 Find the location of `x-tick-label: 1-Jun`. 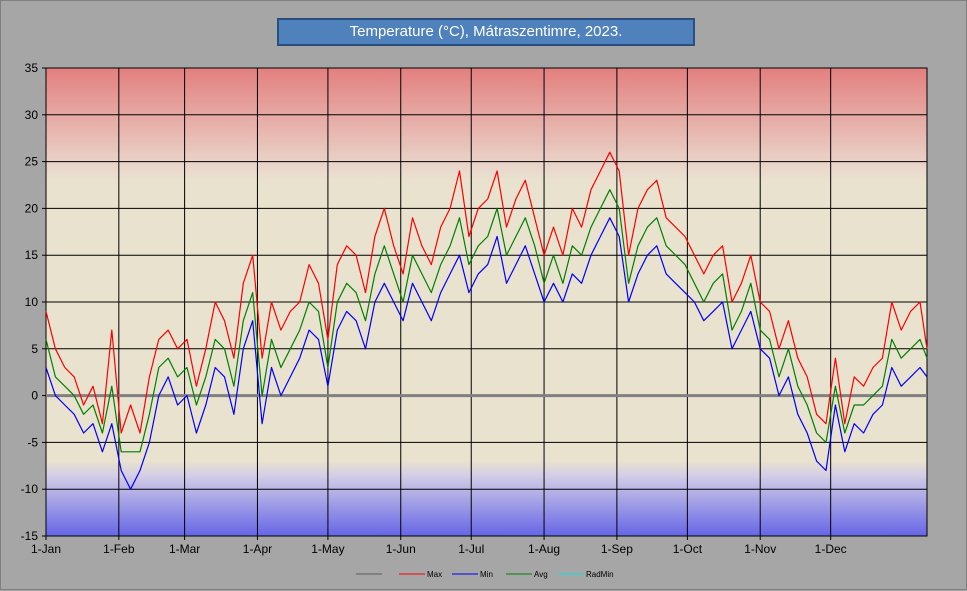

x-tick-label: 1-Jun is located at coordinates (401, 549).